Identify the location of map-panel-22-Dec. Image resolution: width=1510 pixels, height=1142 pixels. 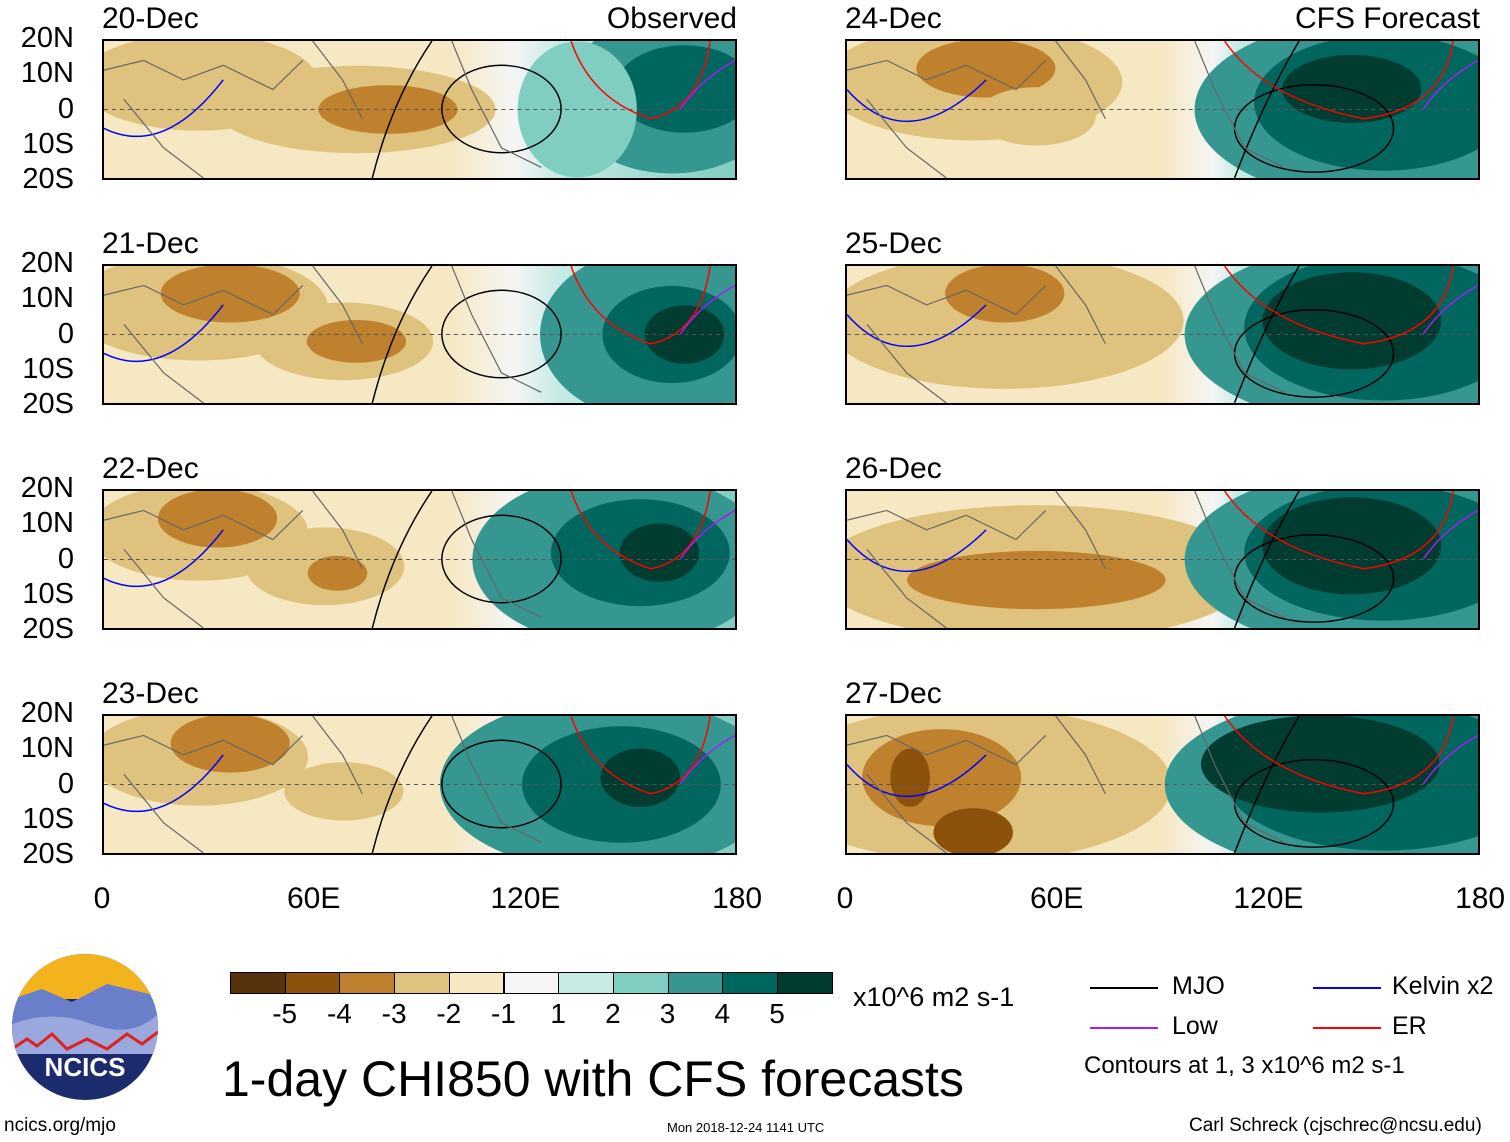
(419, 559).